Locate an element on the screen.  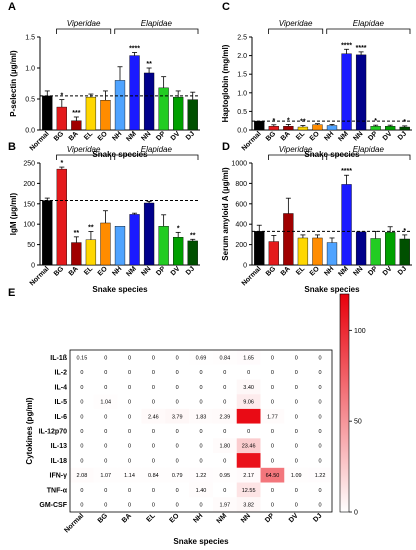
bar-eo is located at coordinates (105, 115).